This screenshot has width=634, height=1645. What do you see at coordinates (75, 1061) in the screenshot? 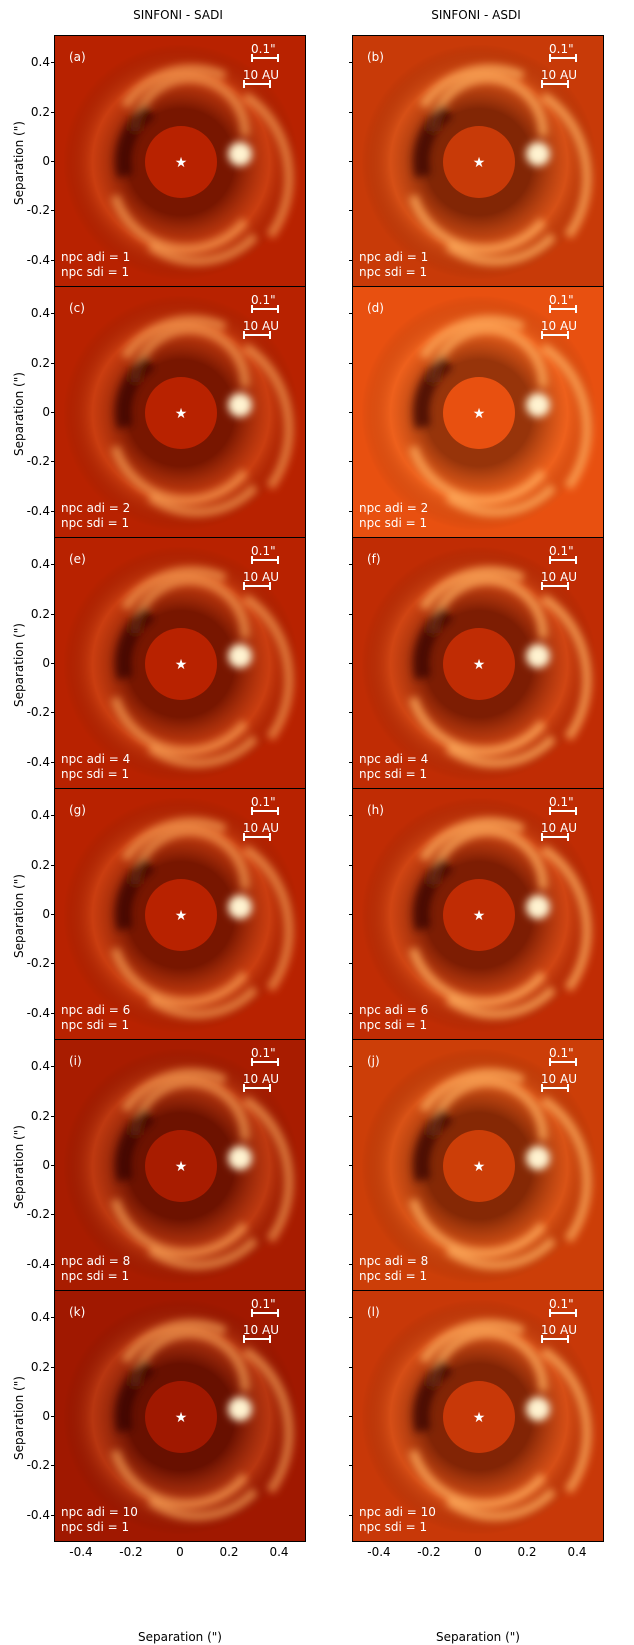
I see `panel-label: (i)` at bounding box center [75, 1061].